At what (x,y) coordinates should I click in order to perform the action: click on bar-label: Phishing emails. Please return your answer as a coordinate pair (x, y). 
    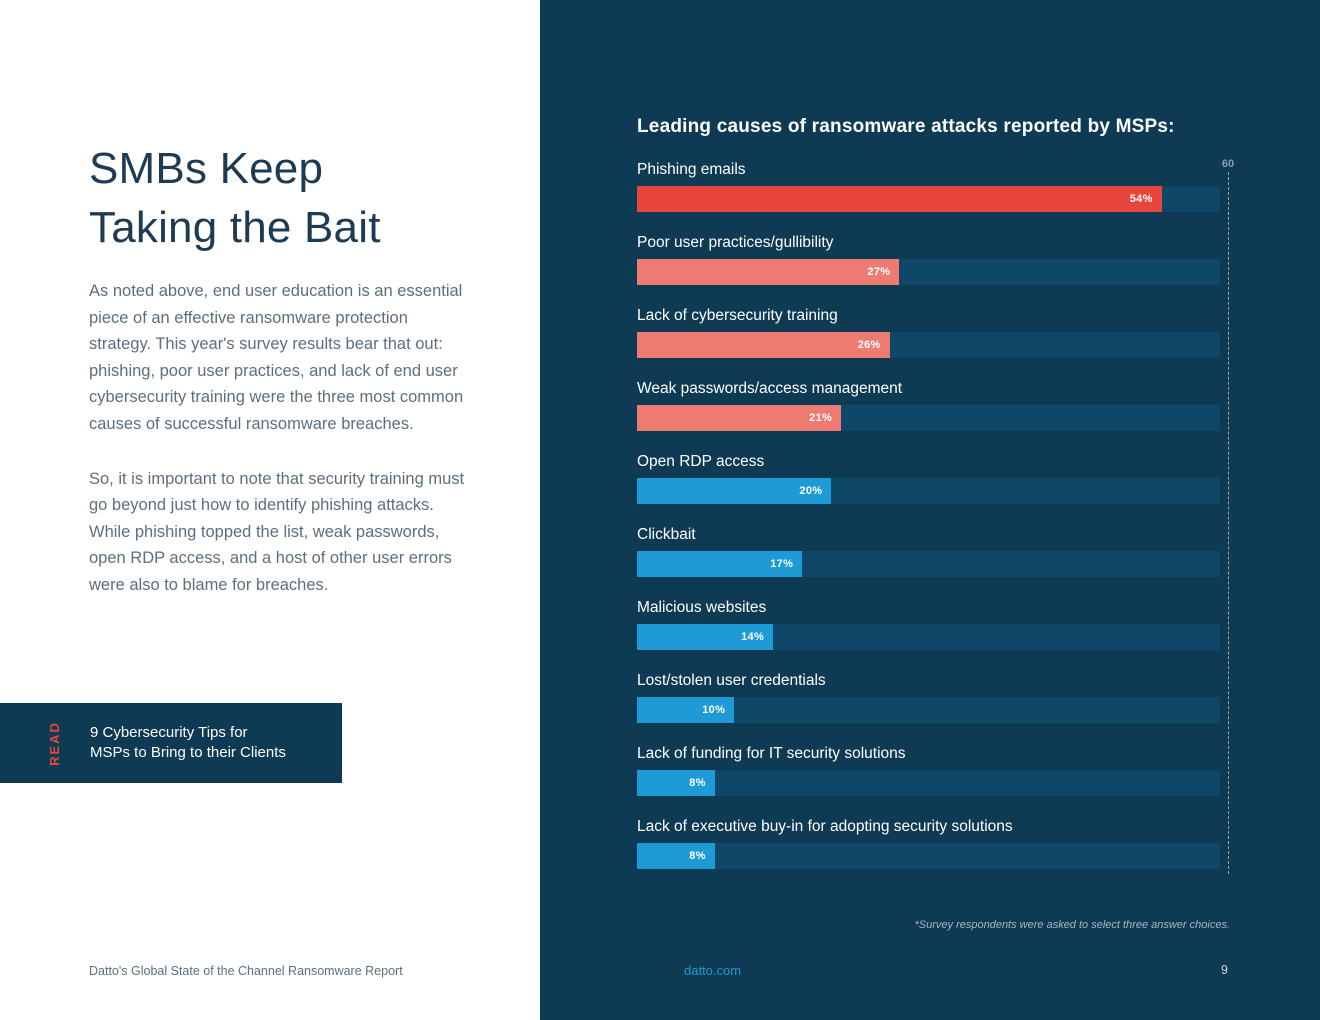
    Looking at the image, I should click on (691, 169).